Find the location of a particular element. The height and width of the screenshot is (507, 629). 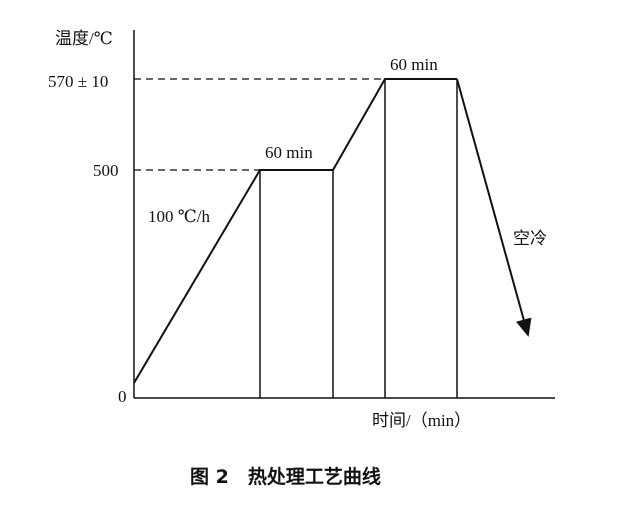

y-tick-label: 0 is located at coordinates (122, 396).